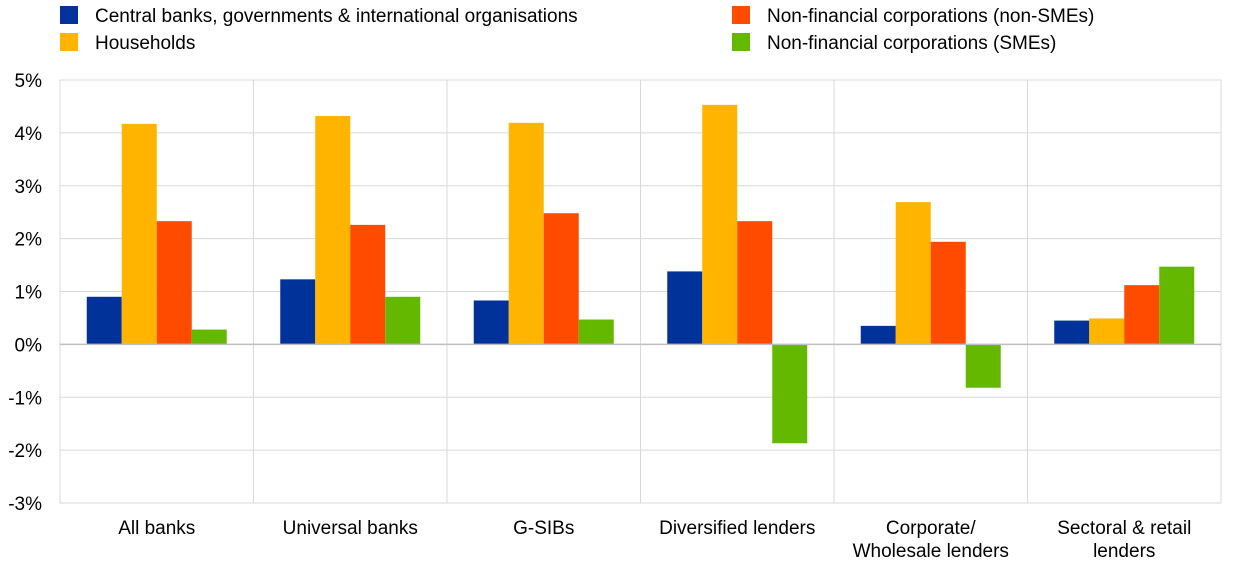 The width and height of the screenshot is (1240, 569). I want to click on x-category-label-line: All banks, so click(156, 528).